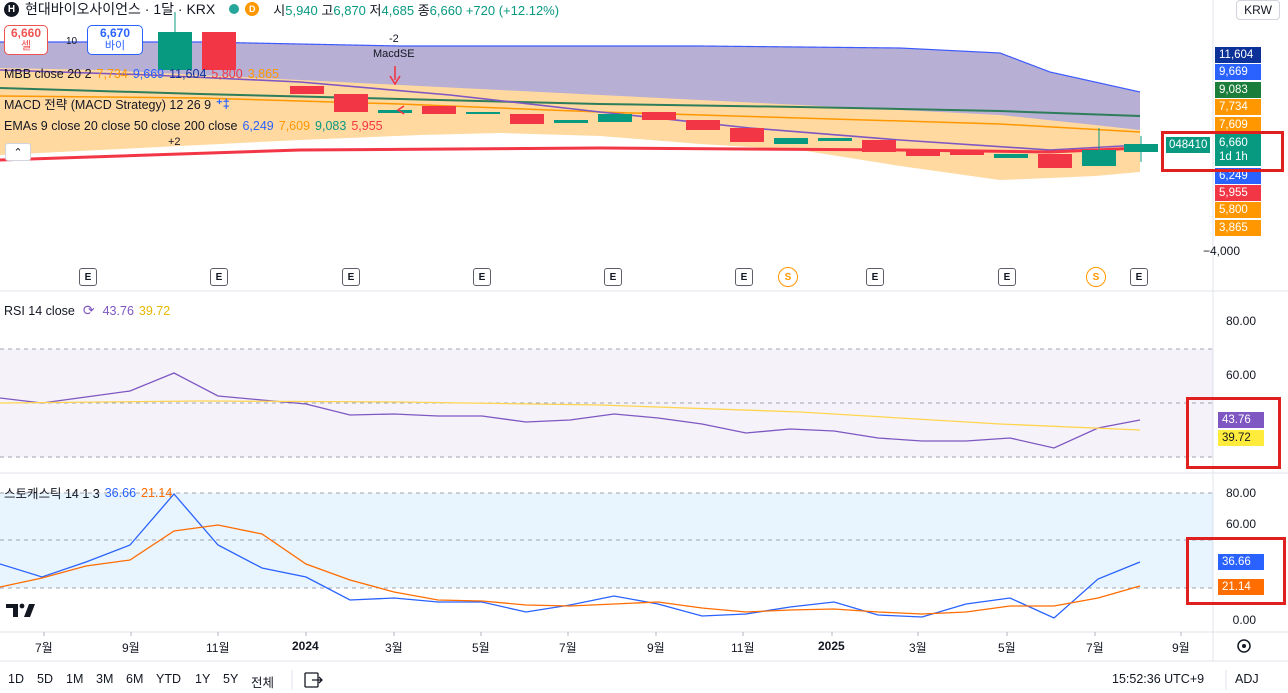  I want to click on ema-value: 5,955, so click(367, 126).